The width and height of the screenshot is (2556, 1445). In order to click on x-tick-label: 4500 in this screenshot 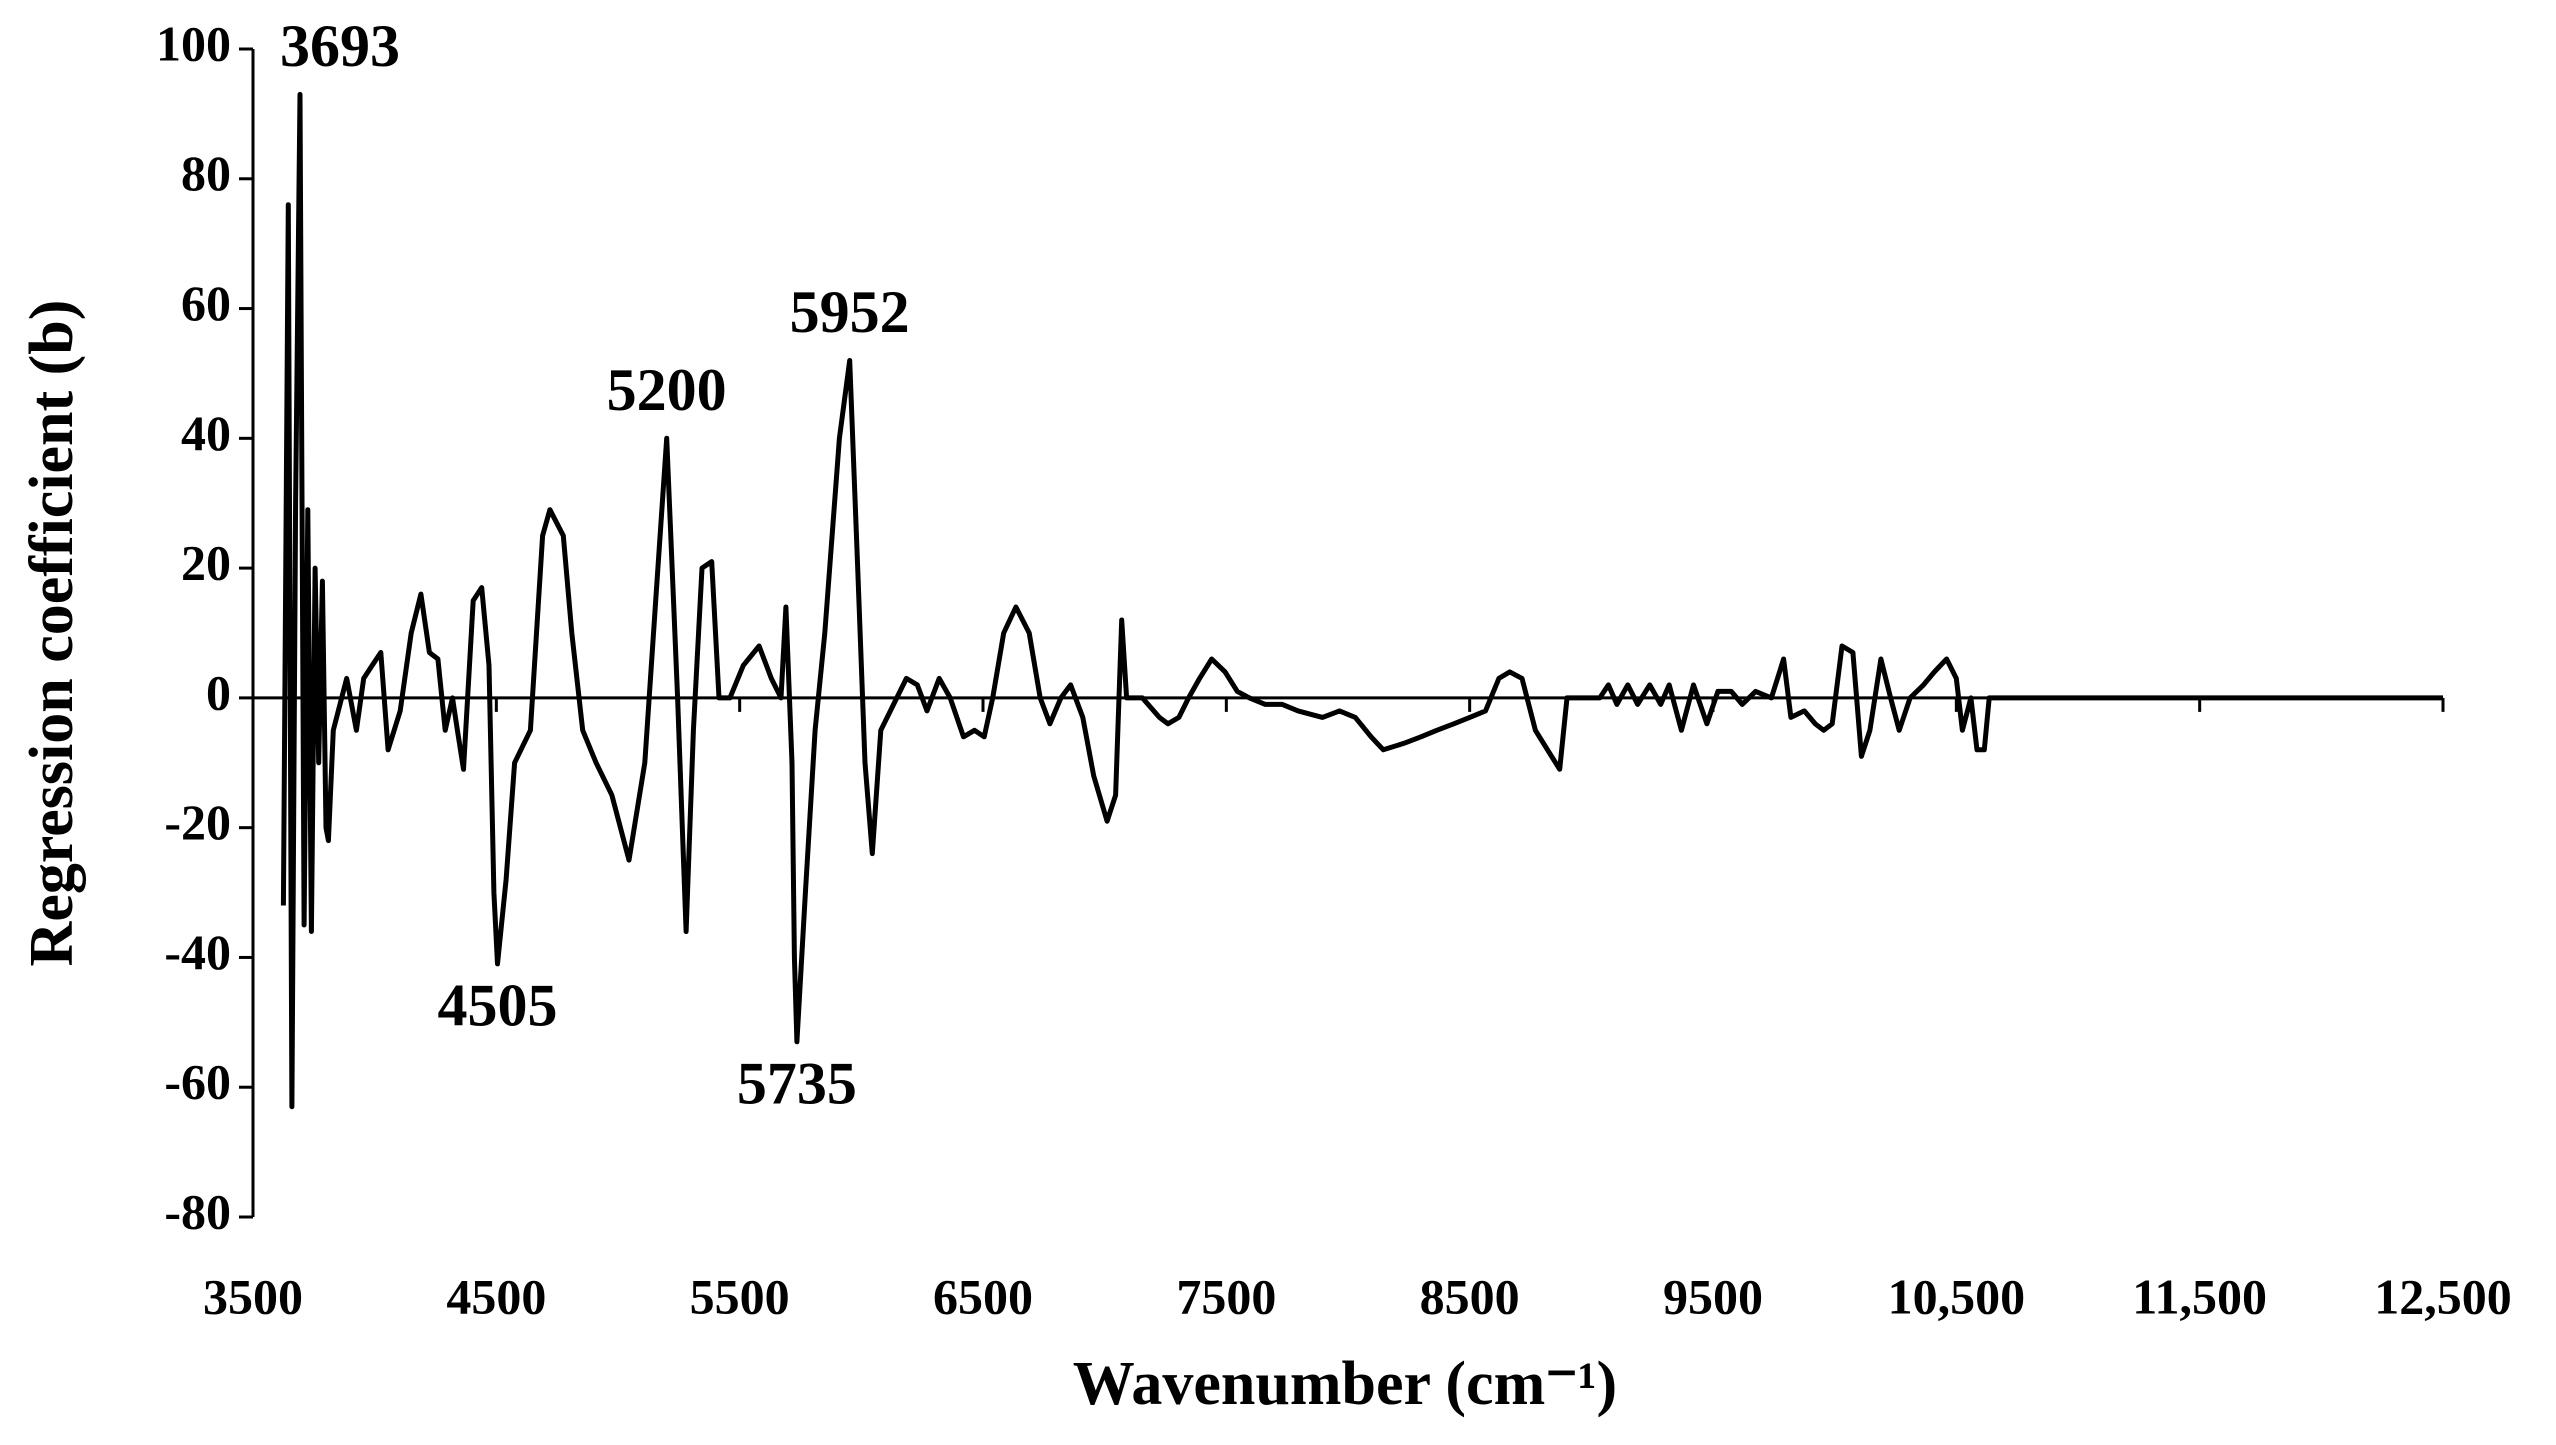, I will do `click(496, 1296)`.